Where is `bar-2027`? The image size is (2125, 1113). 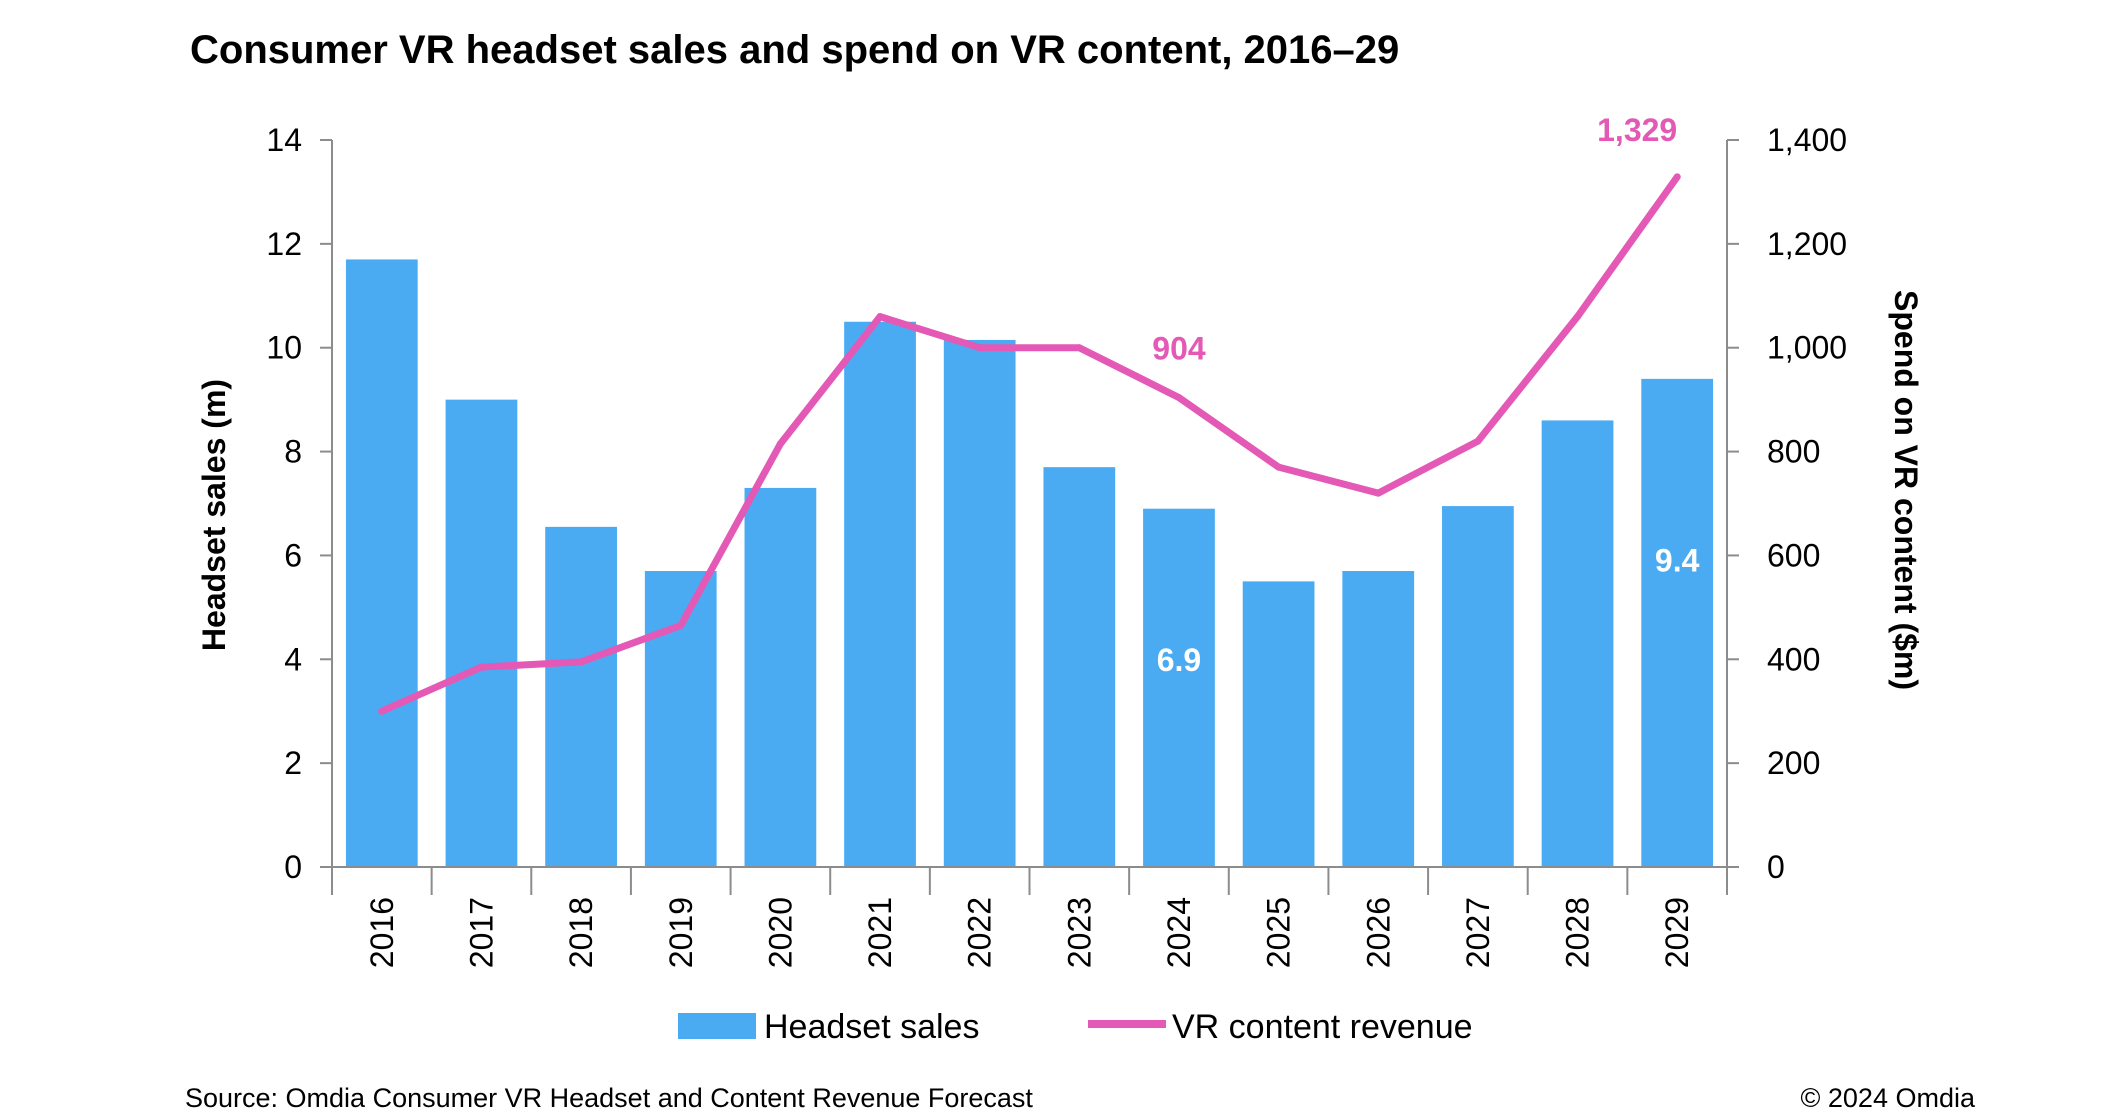
bar-2027 is located at coordinates (1478, 686).